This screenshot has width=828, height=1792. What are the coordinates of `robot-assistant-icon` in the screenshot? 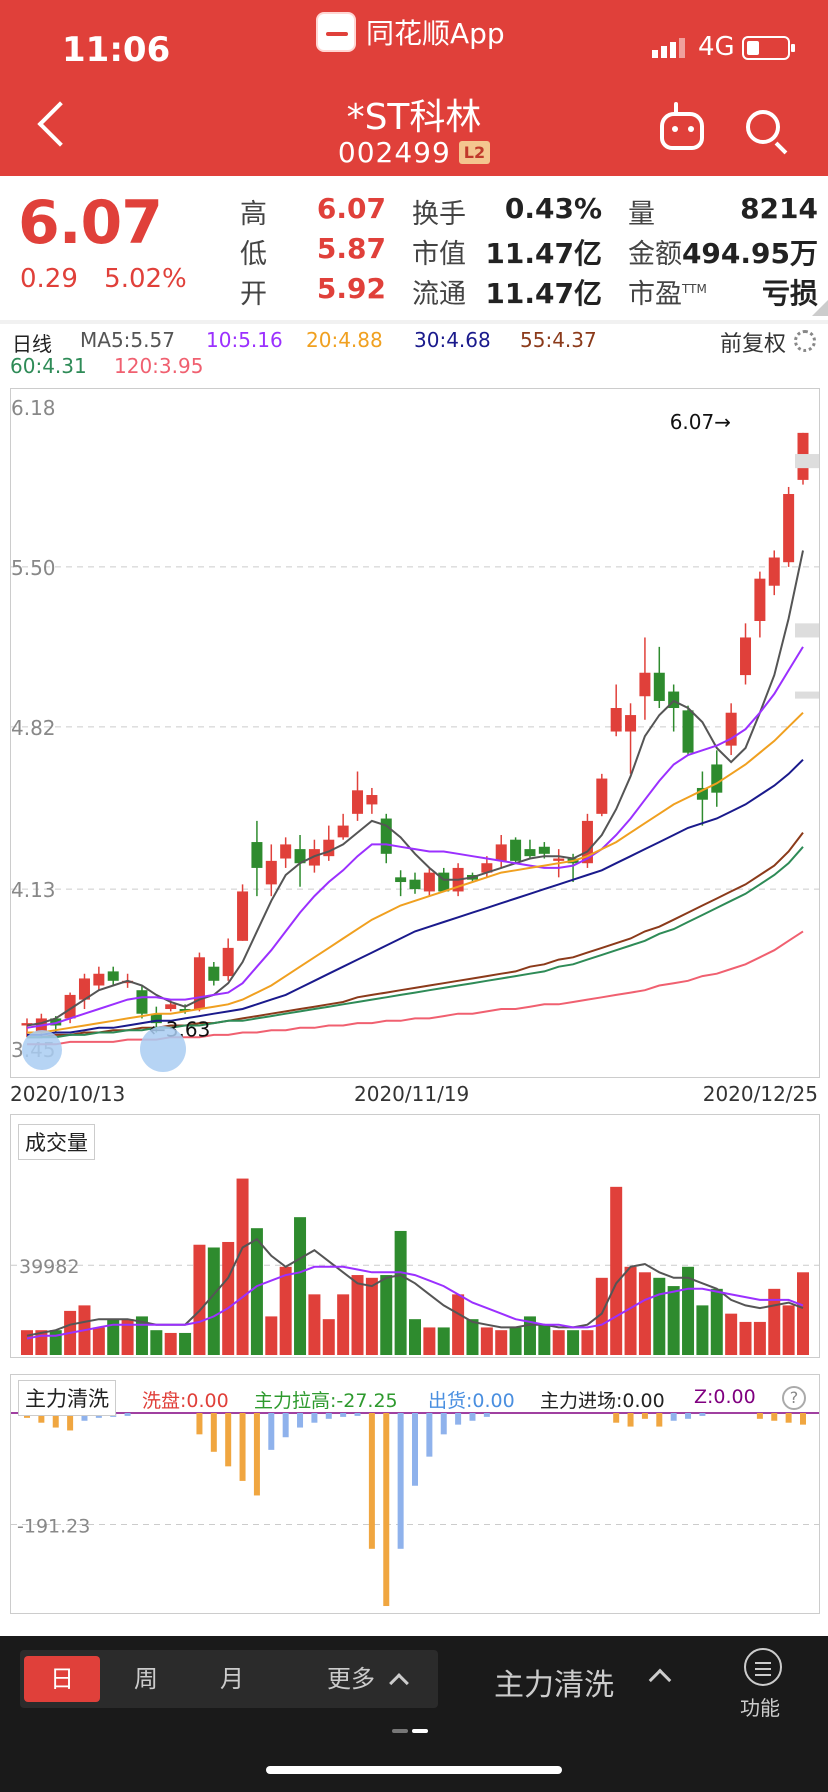 It's located at (682, 126).